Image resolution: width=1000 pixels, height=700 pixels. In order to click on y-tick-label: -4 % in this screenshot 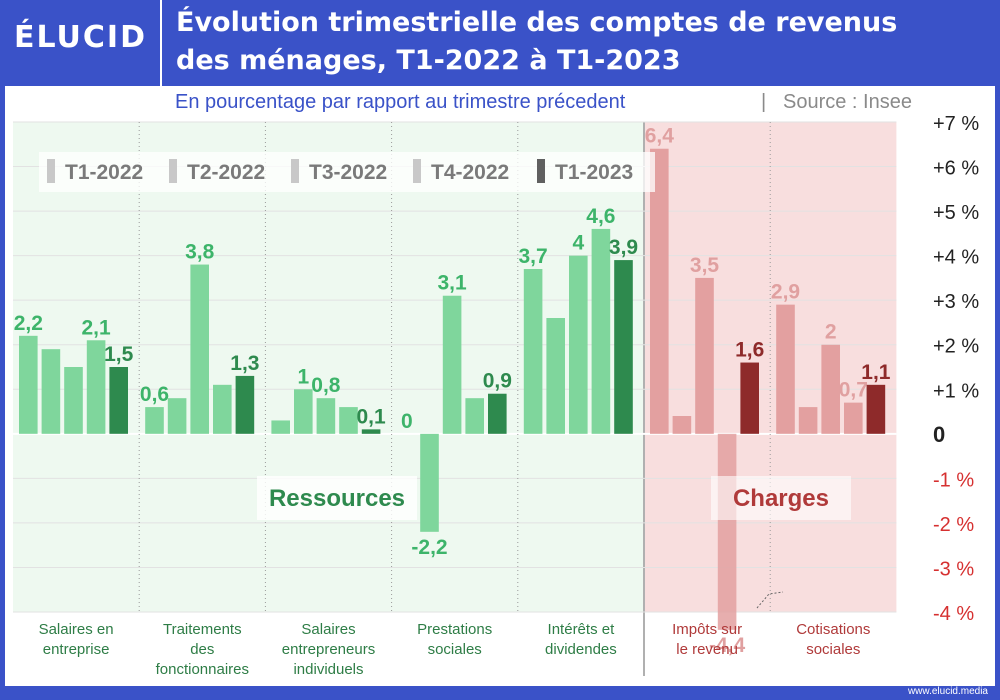, I will do `click(953, 614)`.